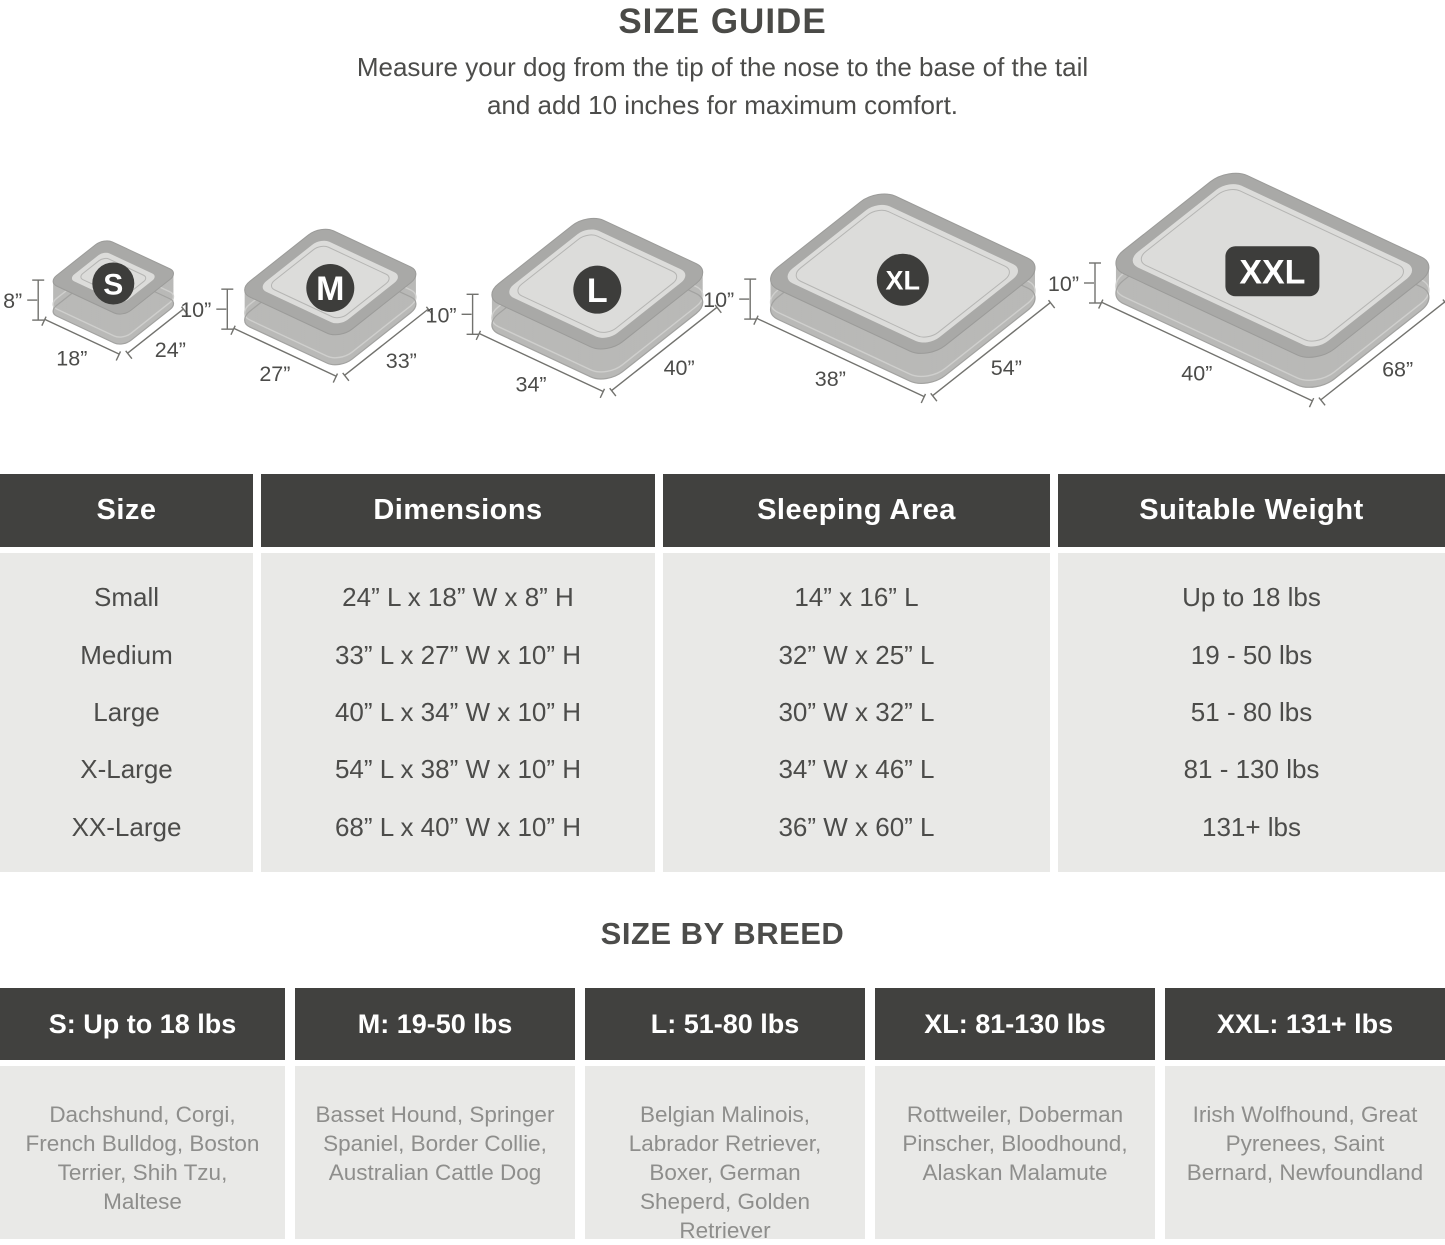 This screenshot has height=1245, width=1445. I want to click on size-cell-r2-c1: 40” L x 34” W x 10” H, so click(458, 712).